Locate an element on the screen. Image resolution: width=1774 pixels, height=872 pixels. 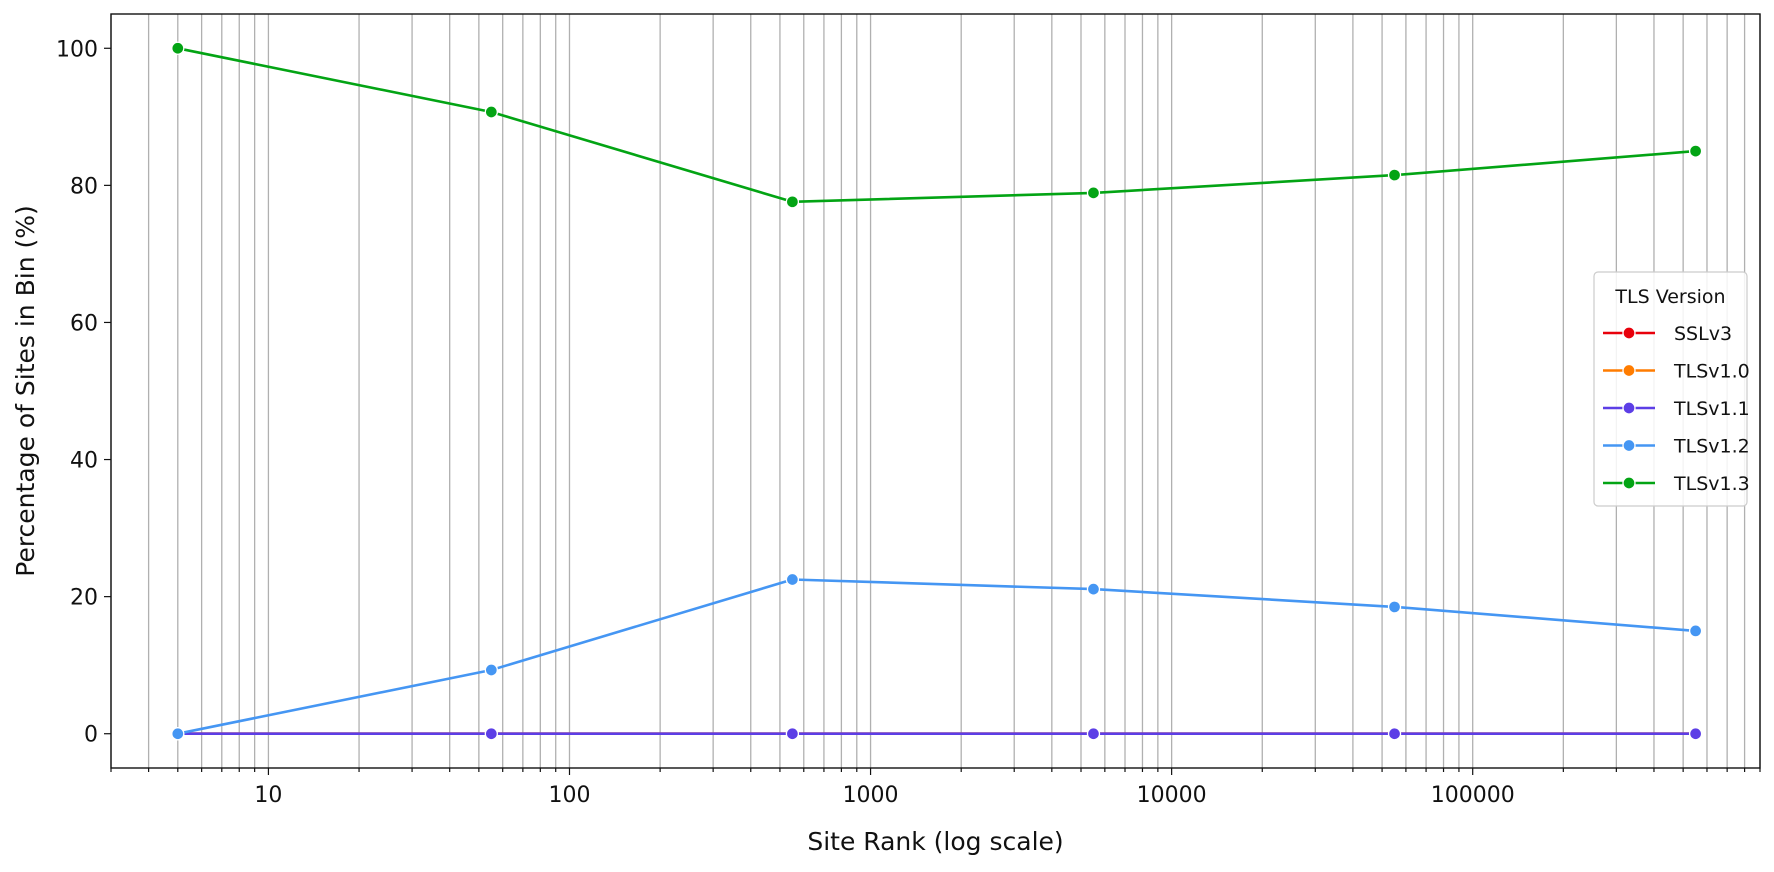
legend-items: SSLv3 TLSv1.0 TLSv1.1 TLSv1.2 TLSv1.3 is located at coordinates (1676, 409).